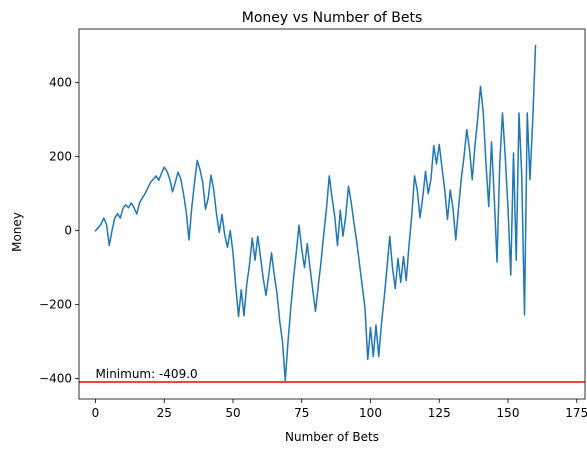 The width and height of the screenshot is (587, 457). I want to click on y-axis-label: Money, so click(17, 232).